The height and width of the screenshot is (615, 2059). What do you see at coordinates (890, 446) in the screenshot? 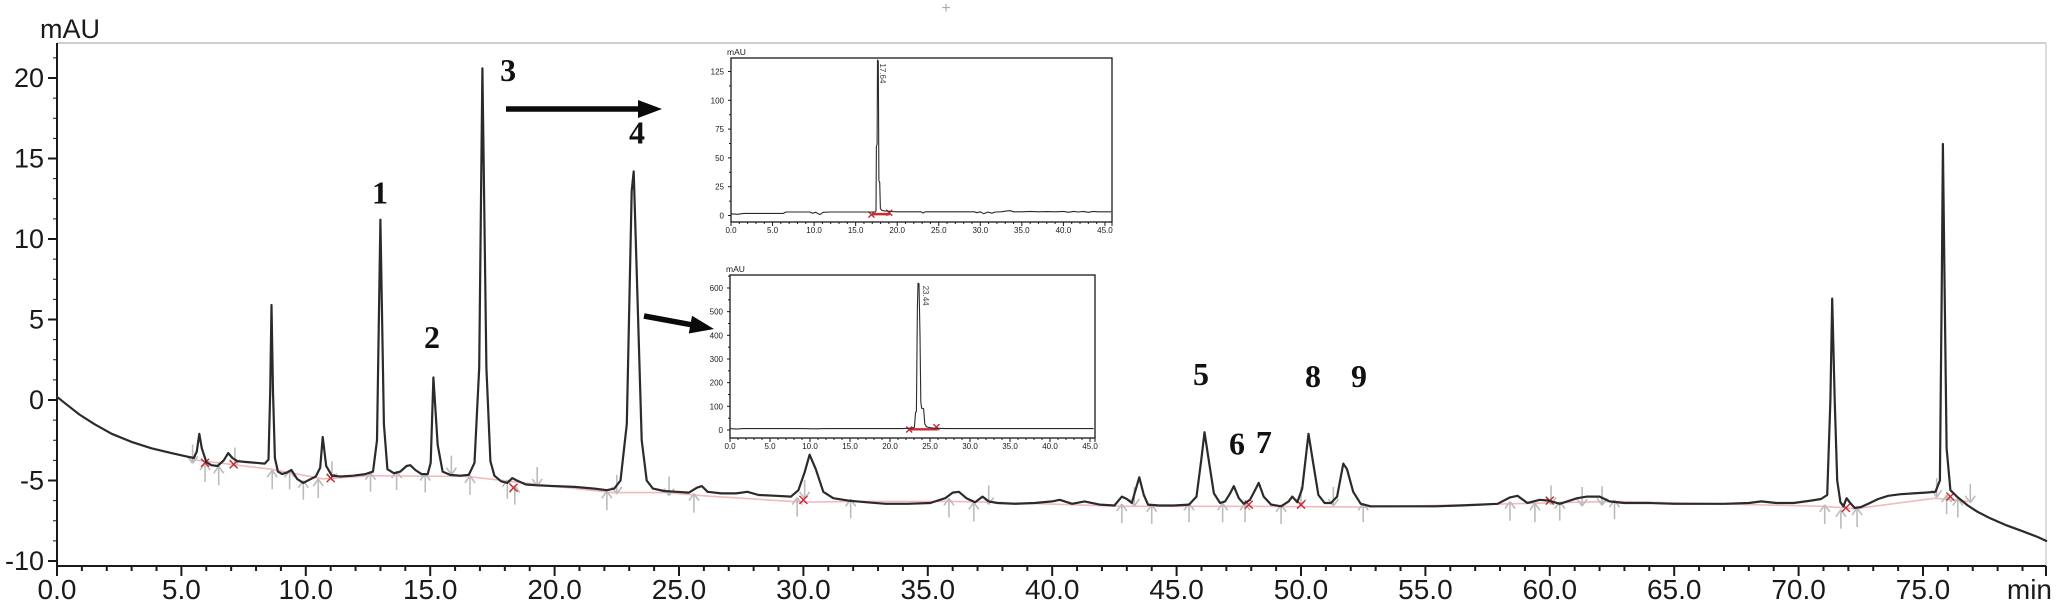
I see `x-tick-label: 20.0` at bounding box center [890, 446].